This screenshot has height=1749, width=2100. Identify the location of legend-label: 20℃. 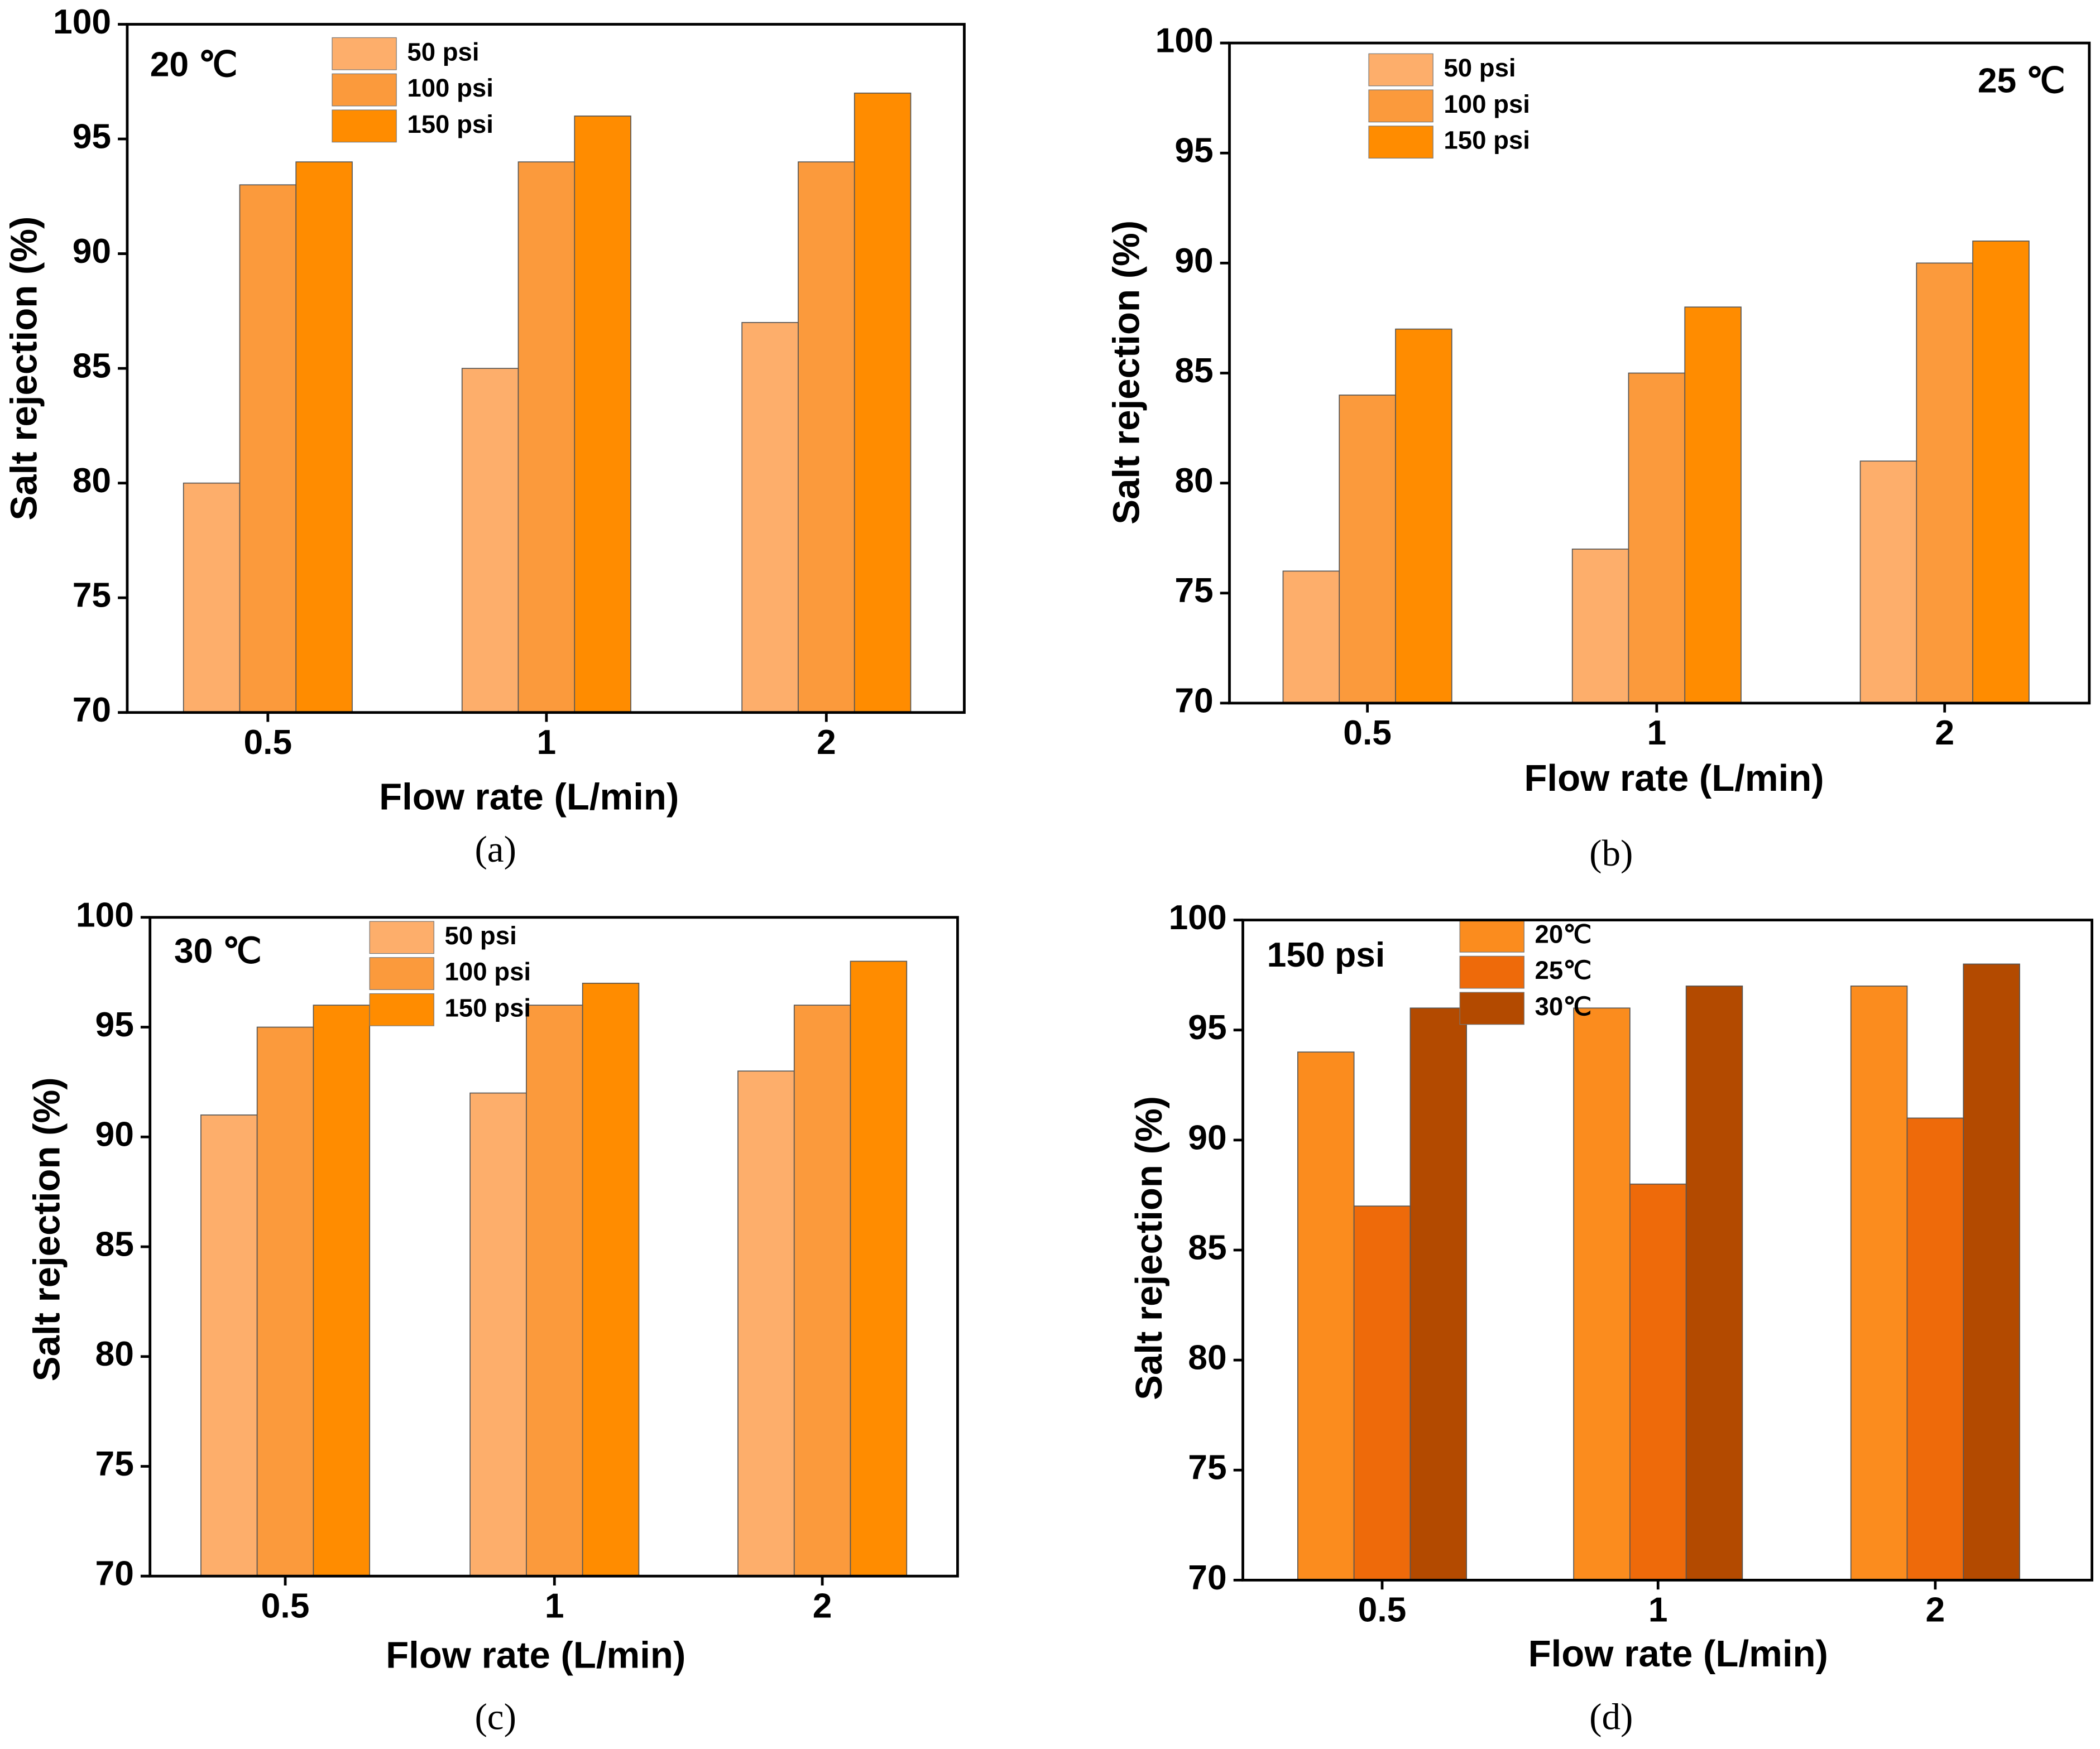
(1563, 934).